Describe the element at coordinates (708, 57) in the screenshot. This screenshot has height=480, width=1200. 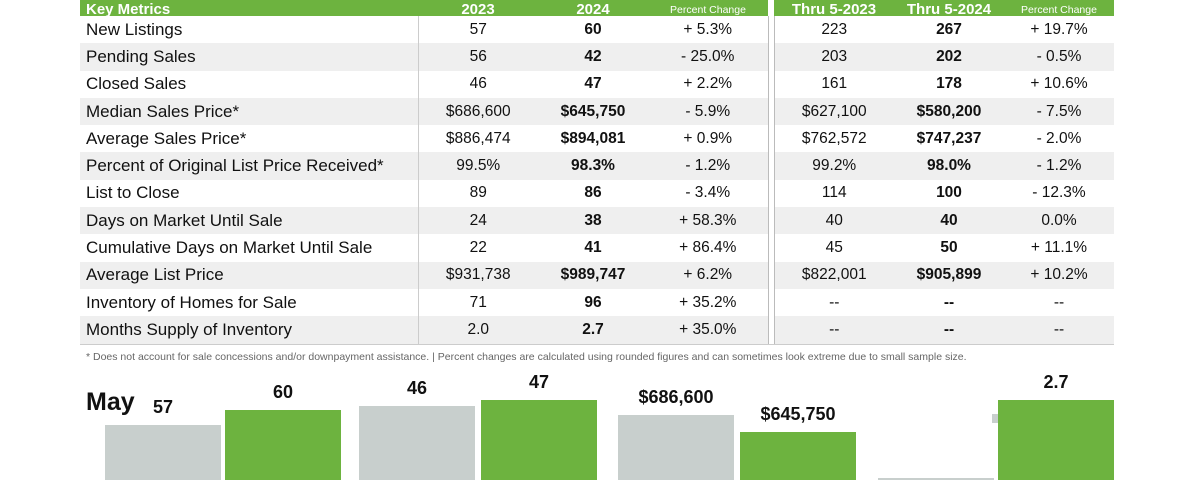
I see `cell-pct: - 25.0%` at that location.